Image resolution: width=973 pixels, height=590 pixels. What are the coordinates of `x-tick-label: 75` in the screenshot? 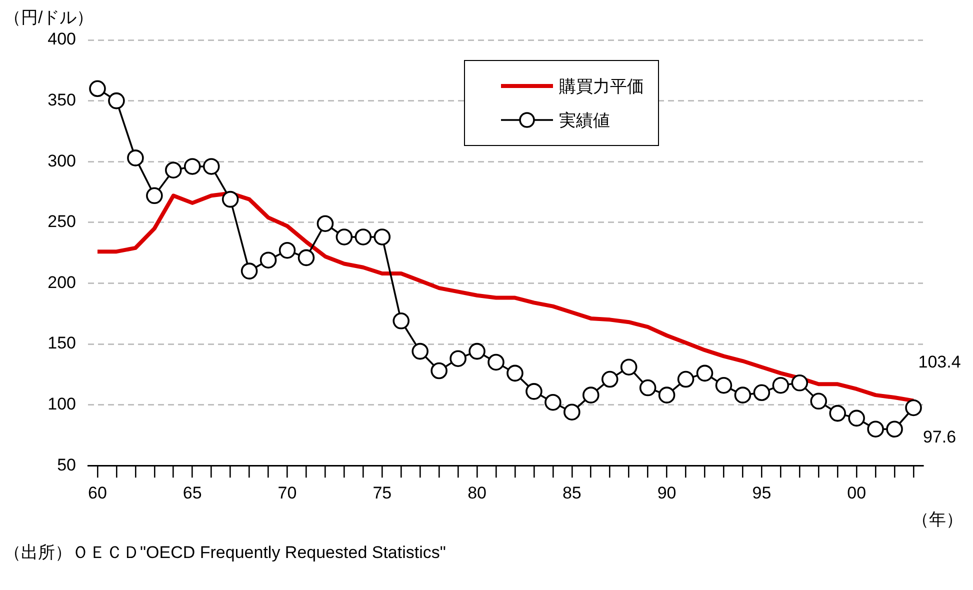 It's located at (382, 492).